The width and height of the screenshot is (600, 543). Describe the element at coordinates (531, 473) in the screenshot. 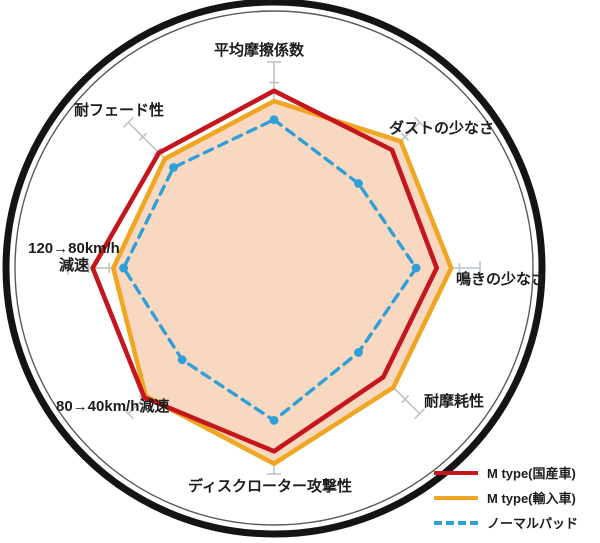

I see `legend-label-m-type-domestic: M type(国産車)` at that location.